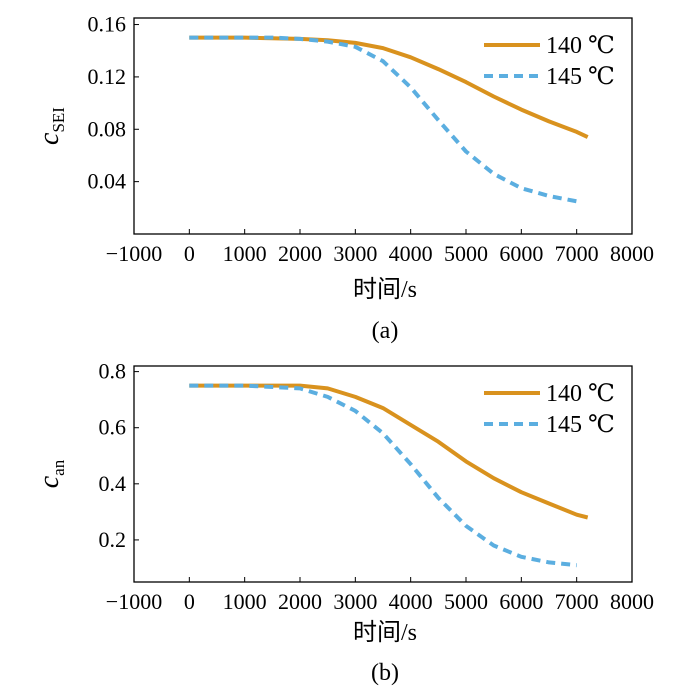 The width and height of the screenshot is (700, 696). Describe the element at coordinates (385, 331) in the screenshot. I see `panel-caption: (a)` at that location.